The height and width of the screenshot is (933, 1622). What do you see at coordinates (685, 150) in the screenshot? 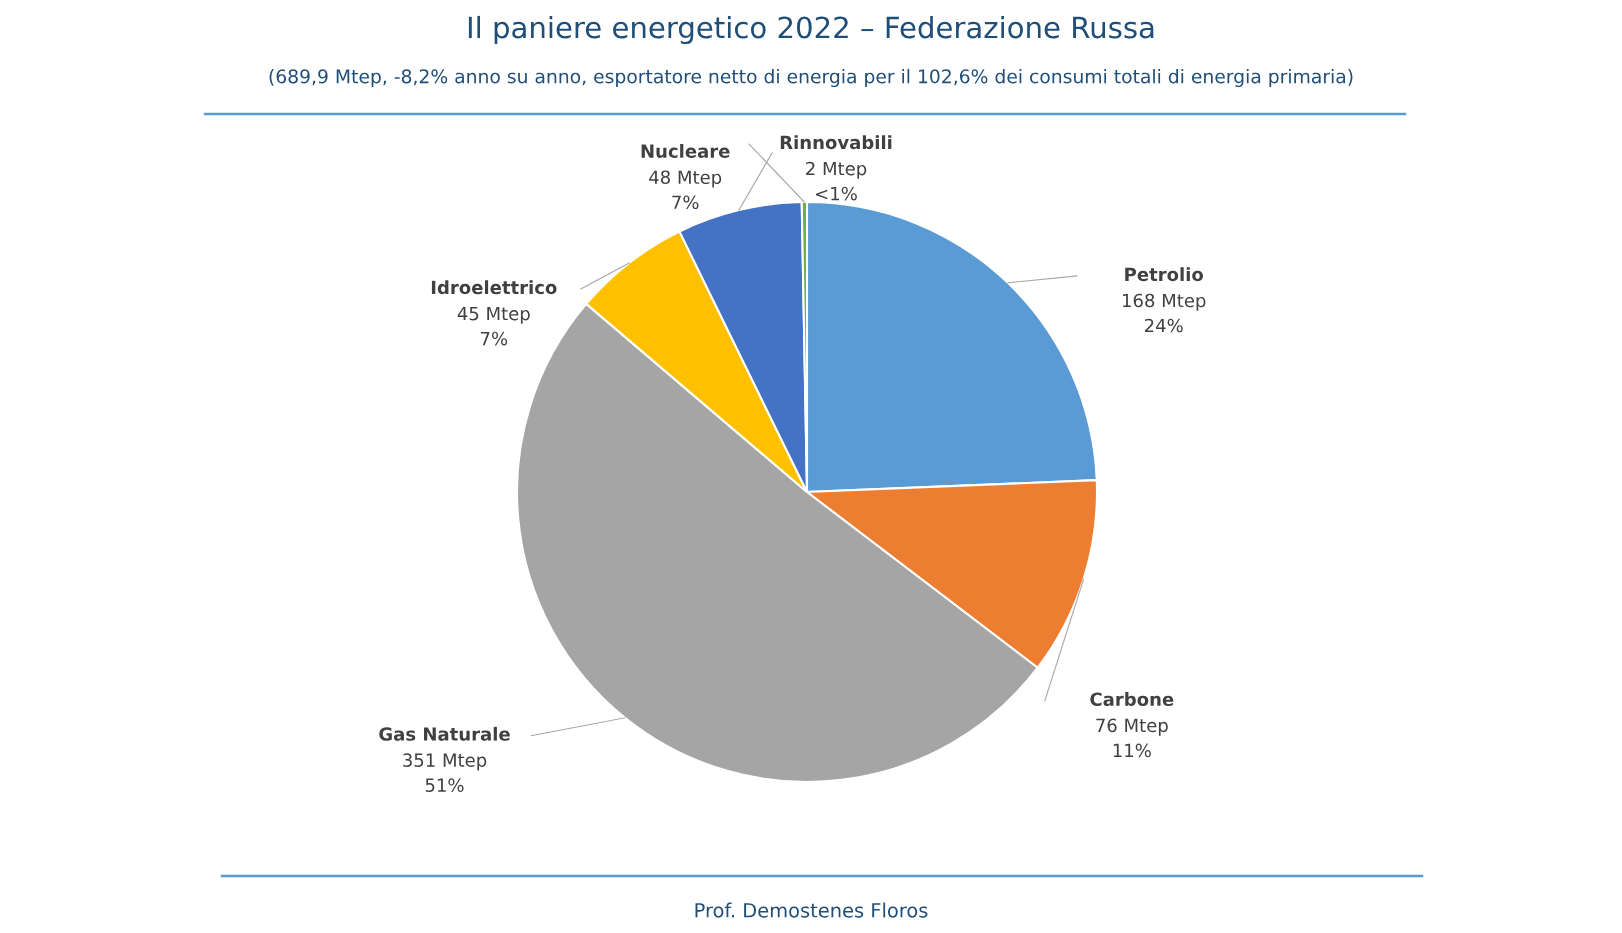
I see `slice-label: Nucleare` at bounding box center [685, 150].